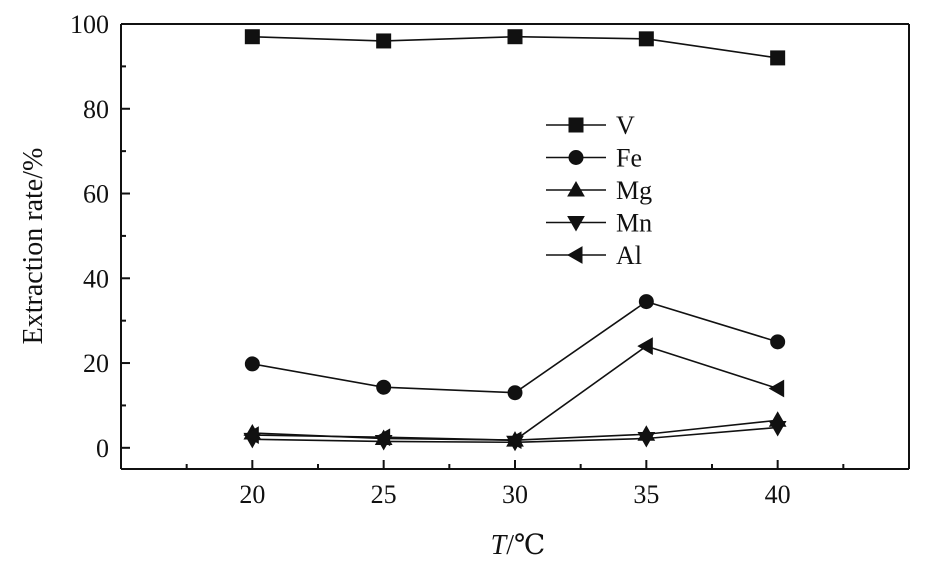 The image size is (944, 573). I want to click on legend-marker-al, so click(574, 255).